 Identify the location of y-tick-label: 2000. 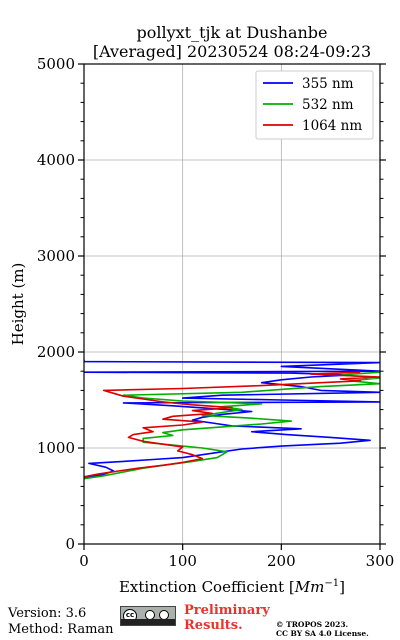
(56, 352).